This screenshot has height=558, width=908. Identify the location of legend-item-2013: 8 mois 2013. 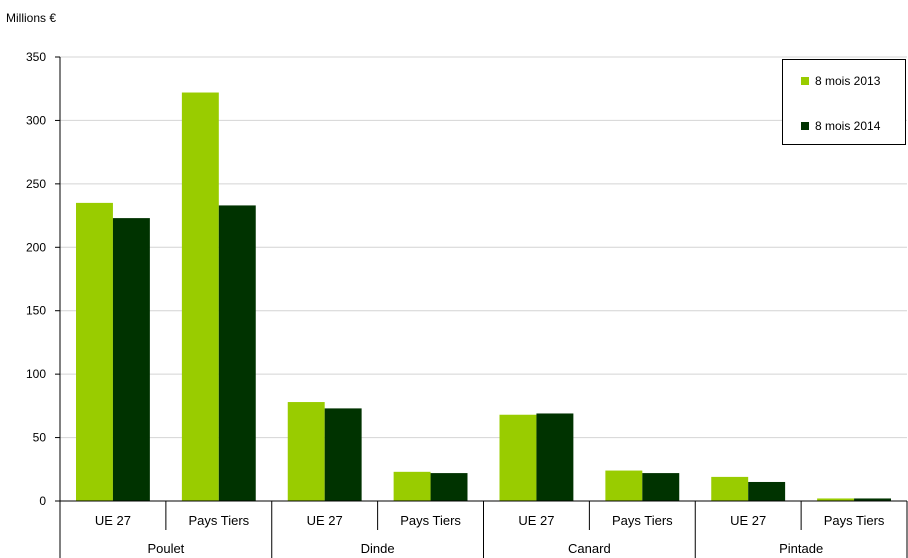
(840, 81).